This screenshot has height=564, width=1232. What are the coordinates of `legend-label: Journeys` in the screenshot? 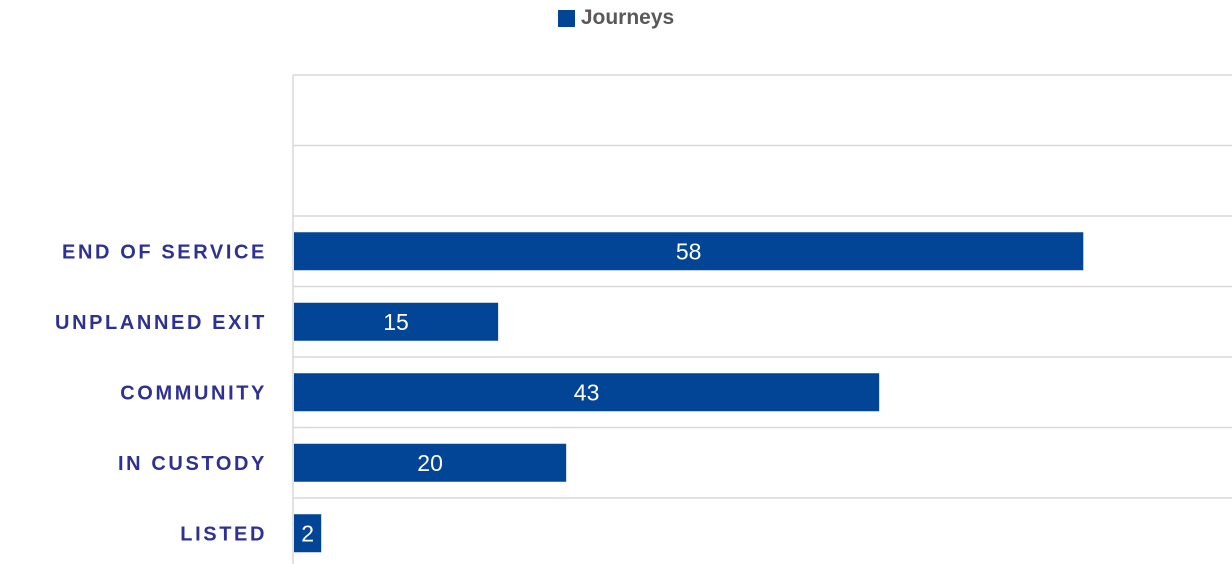 It's located at (627, 17).